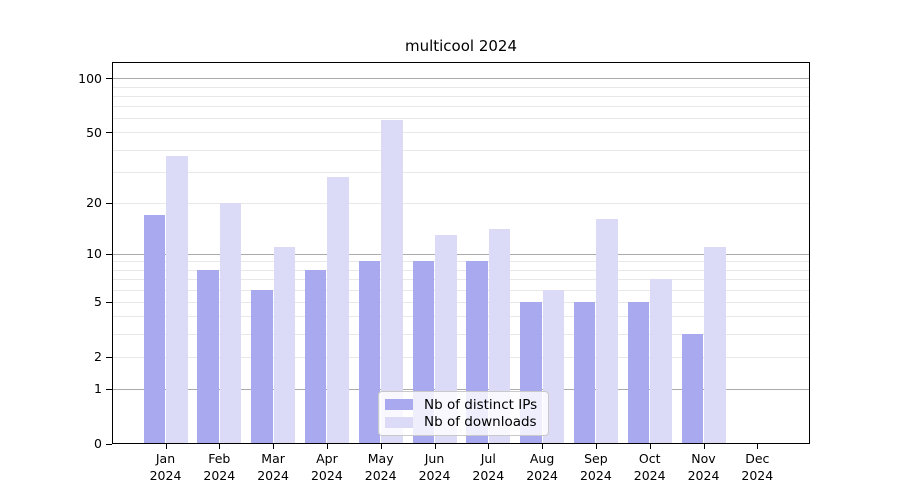 Image resolution: width=900 pixels, height=500 pixels. I want to click on x-tick-label-dec: Dec 2024, so click(757, 467).